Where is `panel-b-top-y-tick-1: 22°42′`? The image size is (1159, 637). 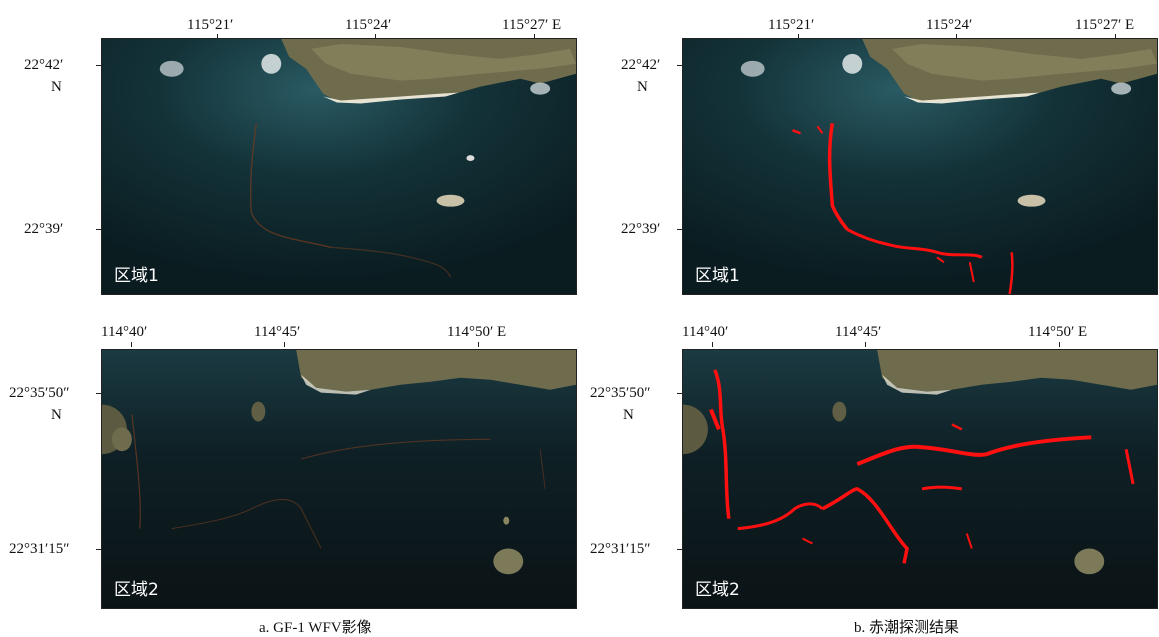 panel-b-top-y-tick-1: 22°42′ is located at coordinates (641, 65).